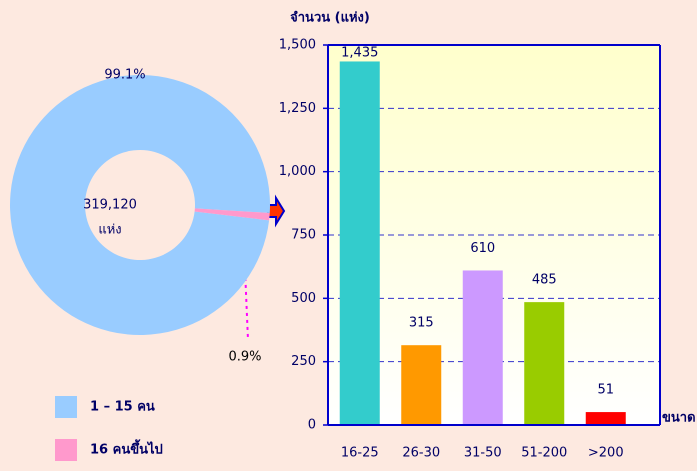  What do you see at coordinates (303, 235) in the screenshot?
I see `y-tick-label: 750` at bounding box center [303, 235].